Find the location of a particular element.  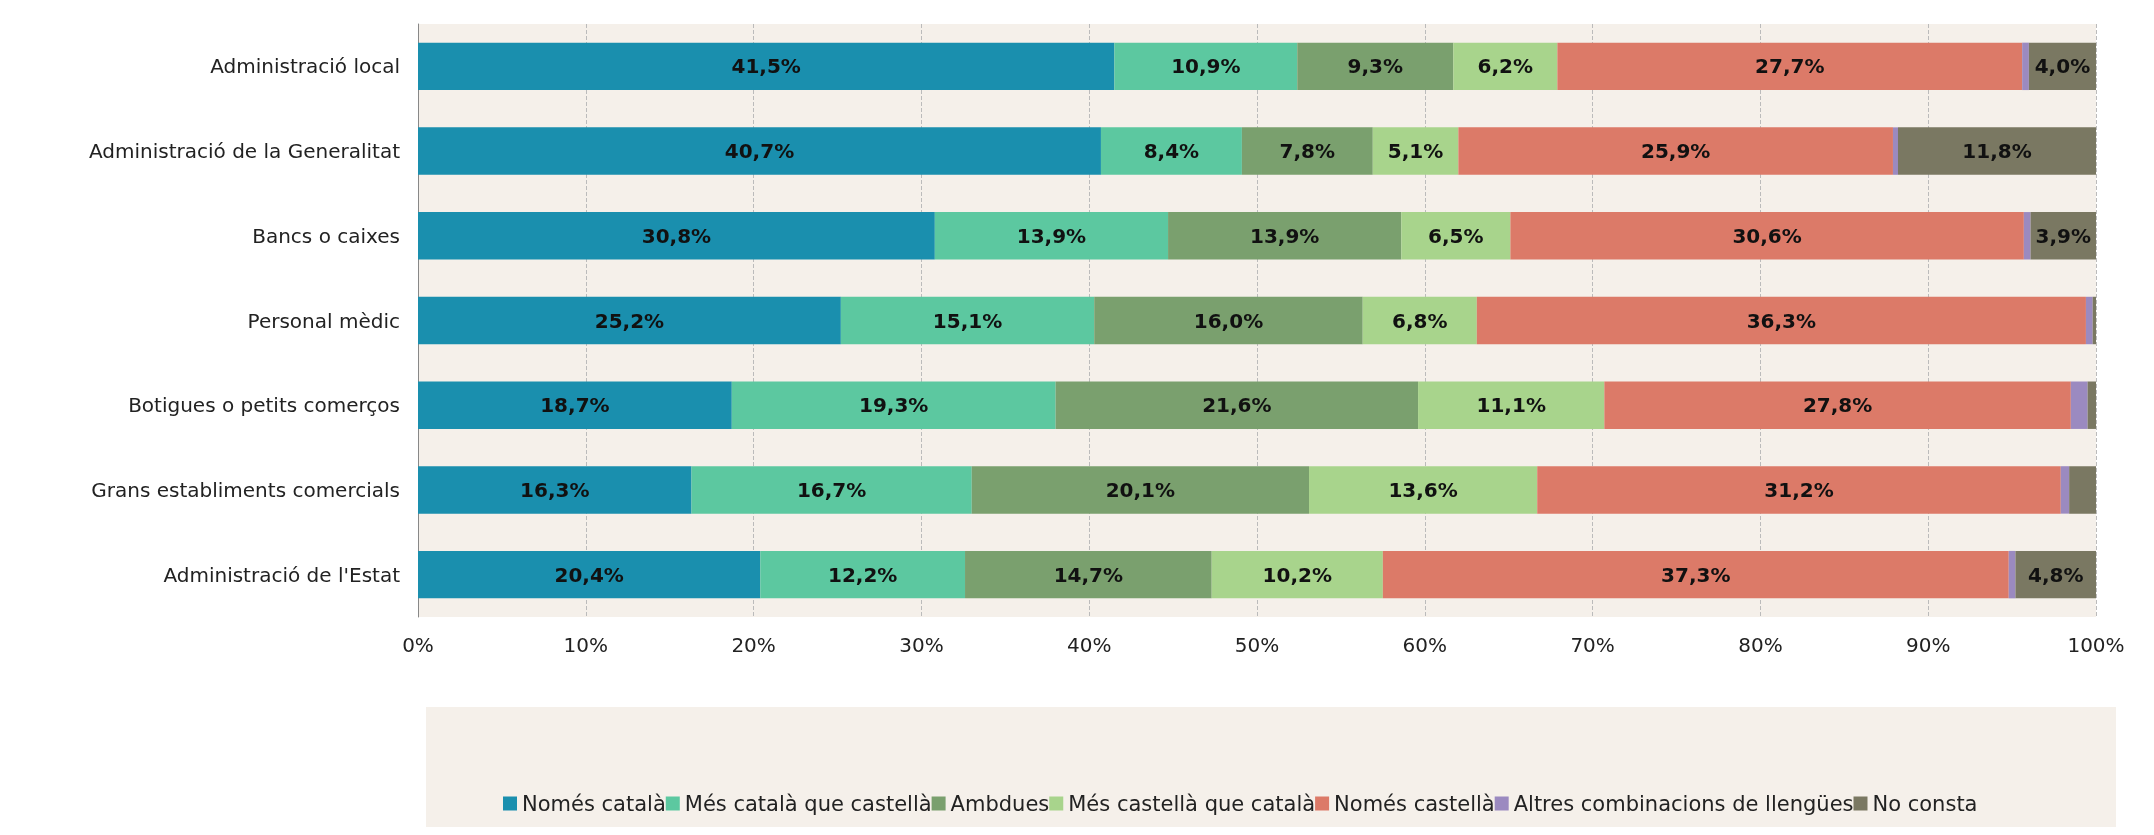

data-label: 20,1% is located at coordinates (1140, 489).